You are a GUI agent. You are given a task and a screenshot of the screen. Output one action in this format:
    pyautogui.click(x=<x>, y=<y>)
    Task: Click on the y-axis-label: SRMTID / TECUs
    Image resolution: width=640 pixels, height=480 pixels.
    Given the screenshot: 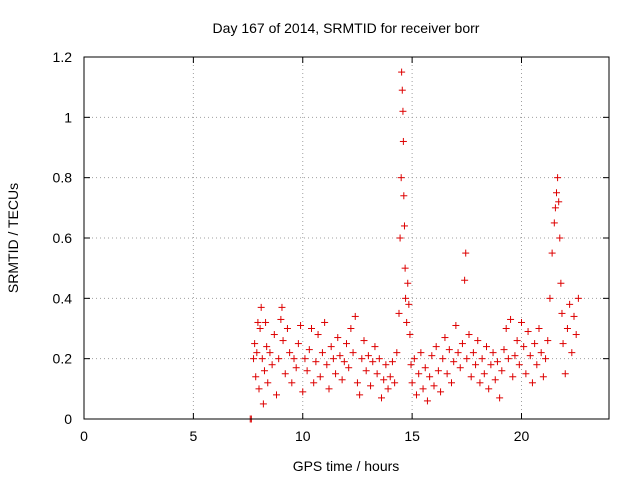 What is the action you would take?
    pyautogui.click(x=13, y=238)
    